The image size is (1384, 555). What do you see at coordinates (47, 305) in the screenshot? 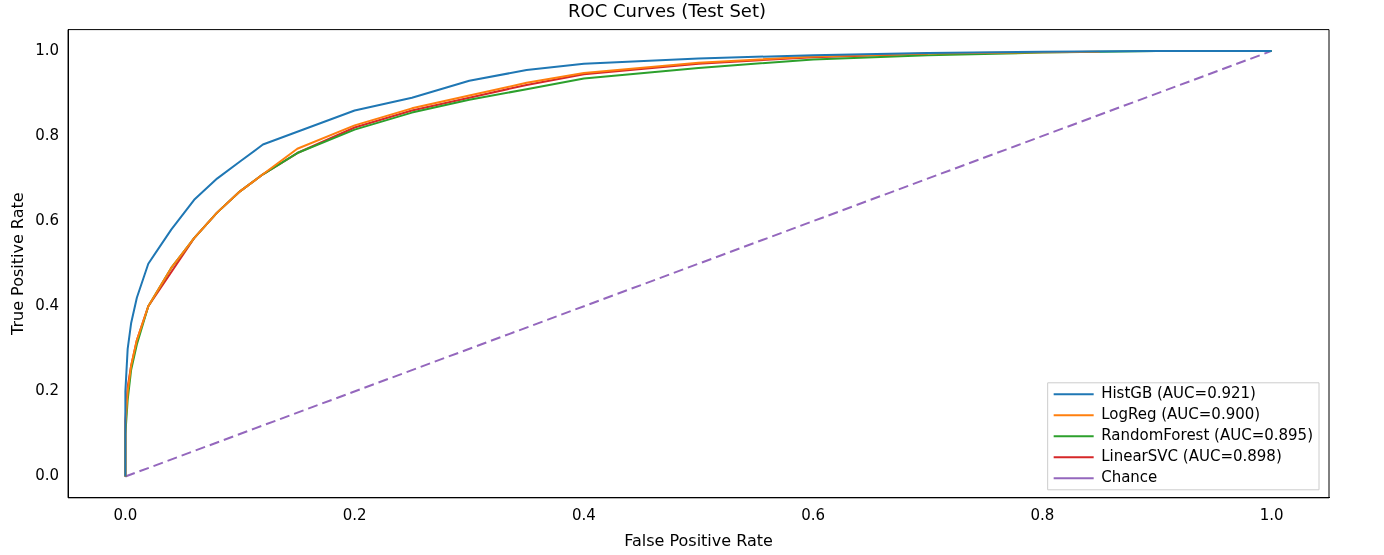
I see `y-tick-label: 0.4` at bounding box center [47, 305].